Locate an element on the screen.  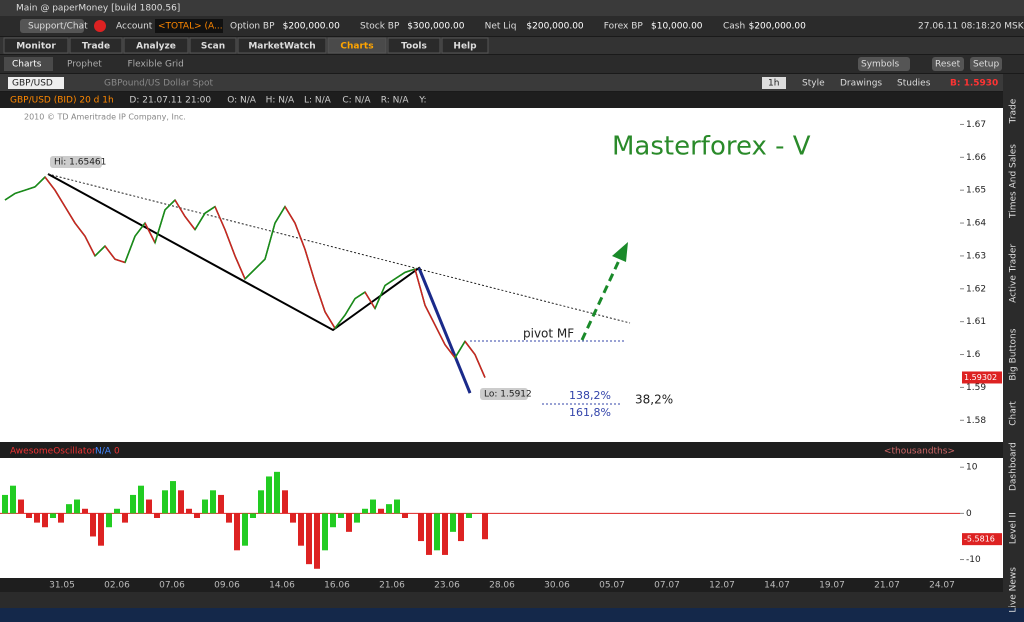
side-tab: Level II is located at coordinates (1014, 528).